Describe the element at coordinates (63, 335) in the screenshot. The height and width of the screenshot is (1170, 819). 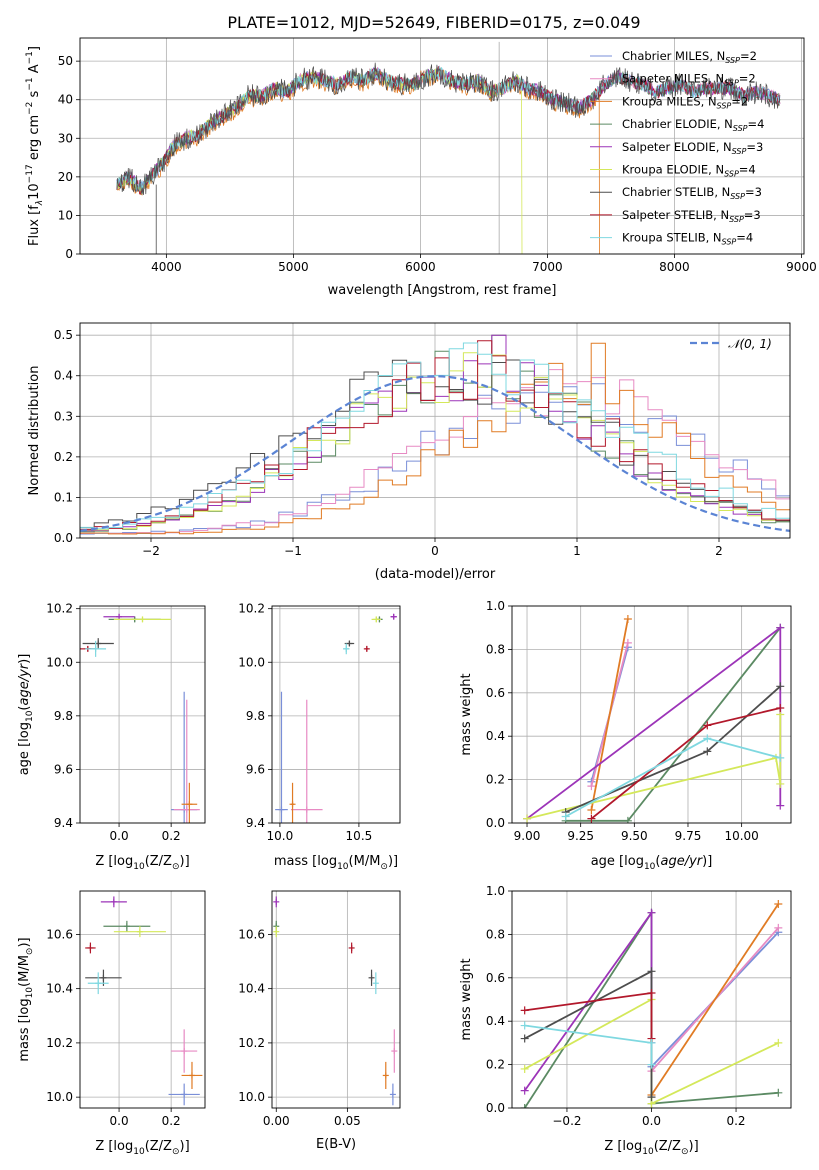
I see `y-tick-label: 0.5` at that location.